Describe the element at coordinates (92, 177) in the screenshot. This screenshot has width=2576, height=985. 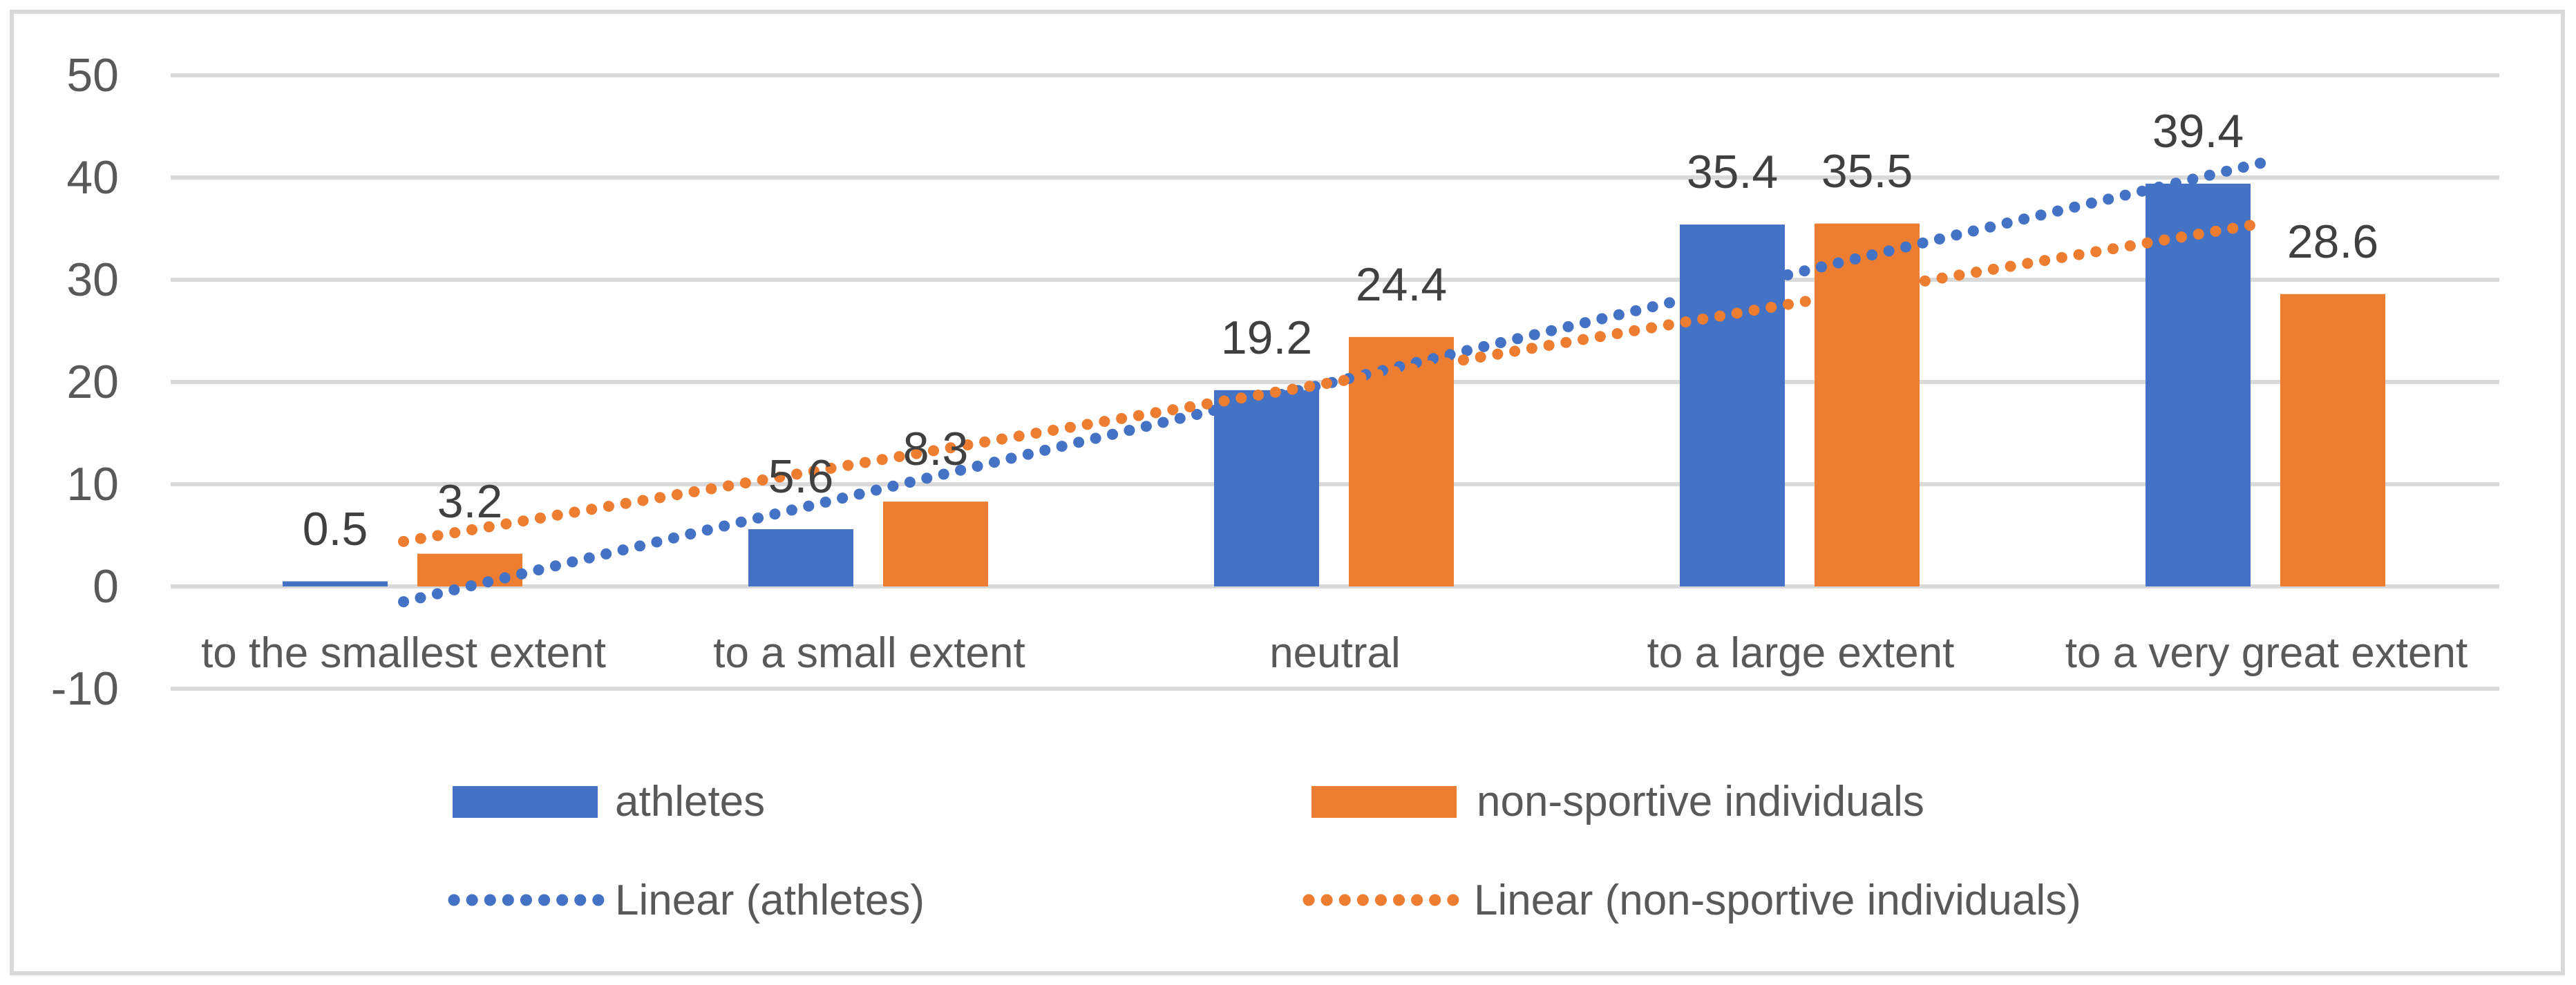
I see `y-tick-label: 40` at that location.